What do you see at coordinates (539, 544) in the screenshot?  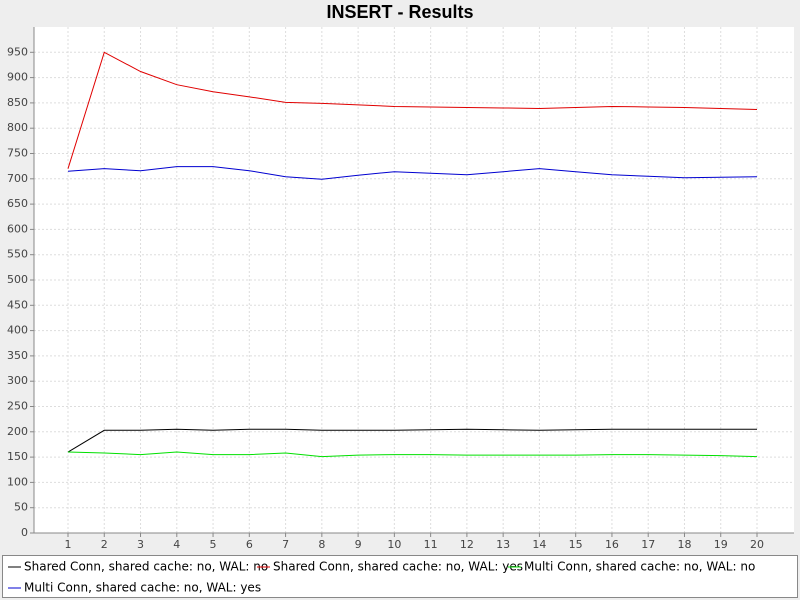 I see `x-tick-label: 14` at bounding box center [539, 544].